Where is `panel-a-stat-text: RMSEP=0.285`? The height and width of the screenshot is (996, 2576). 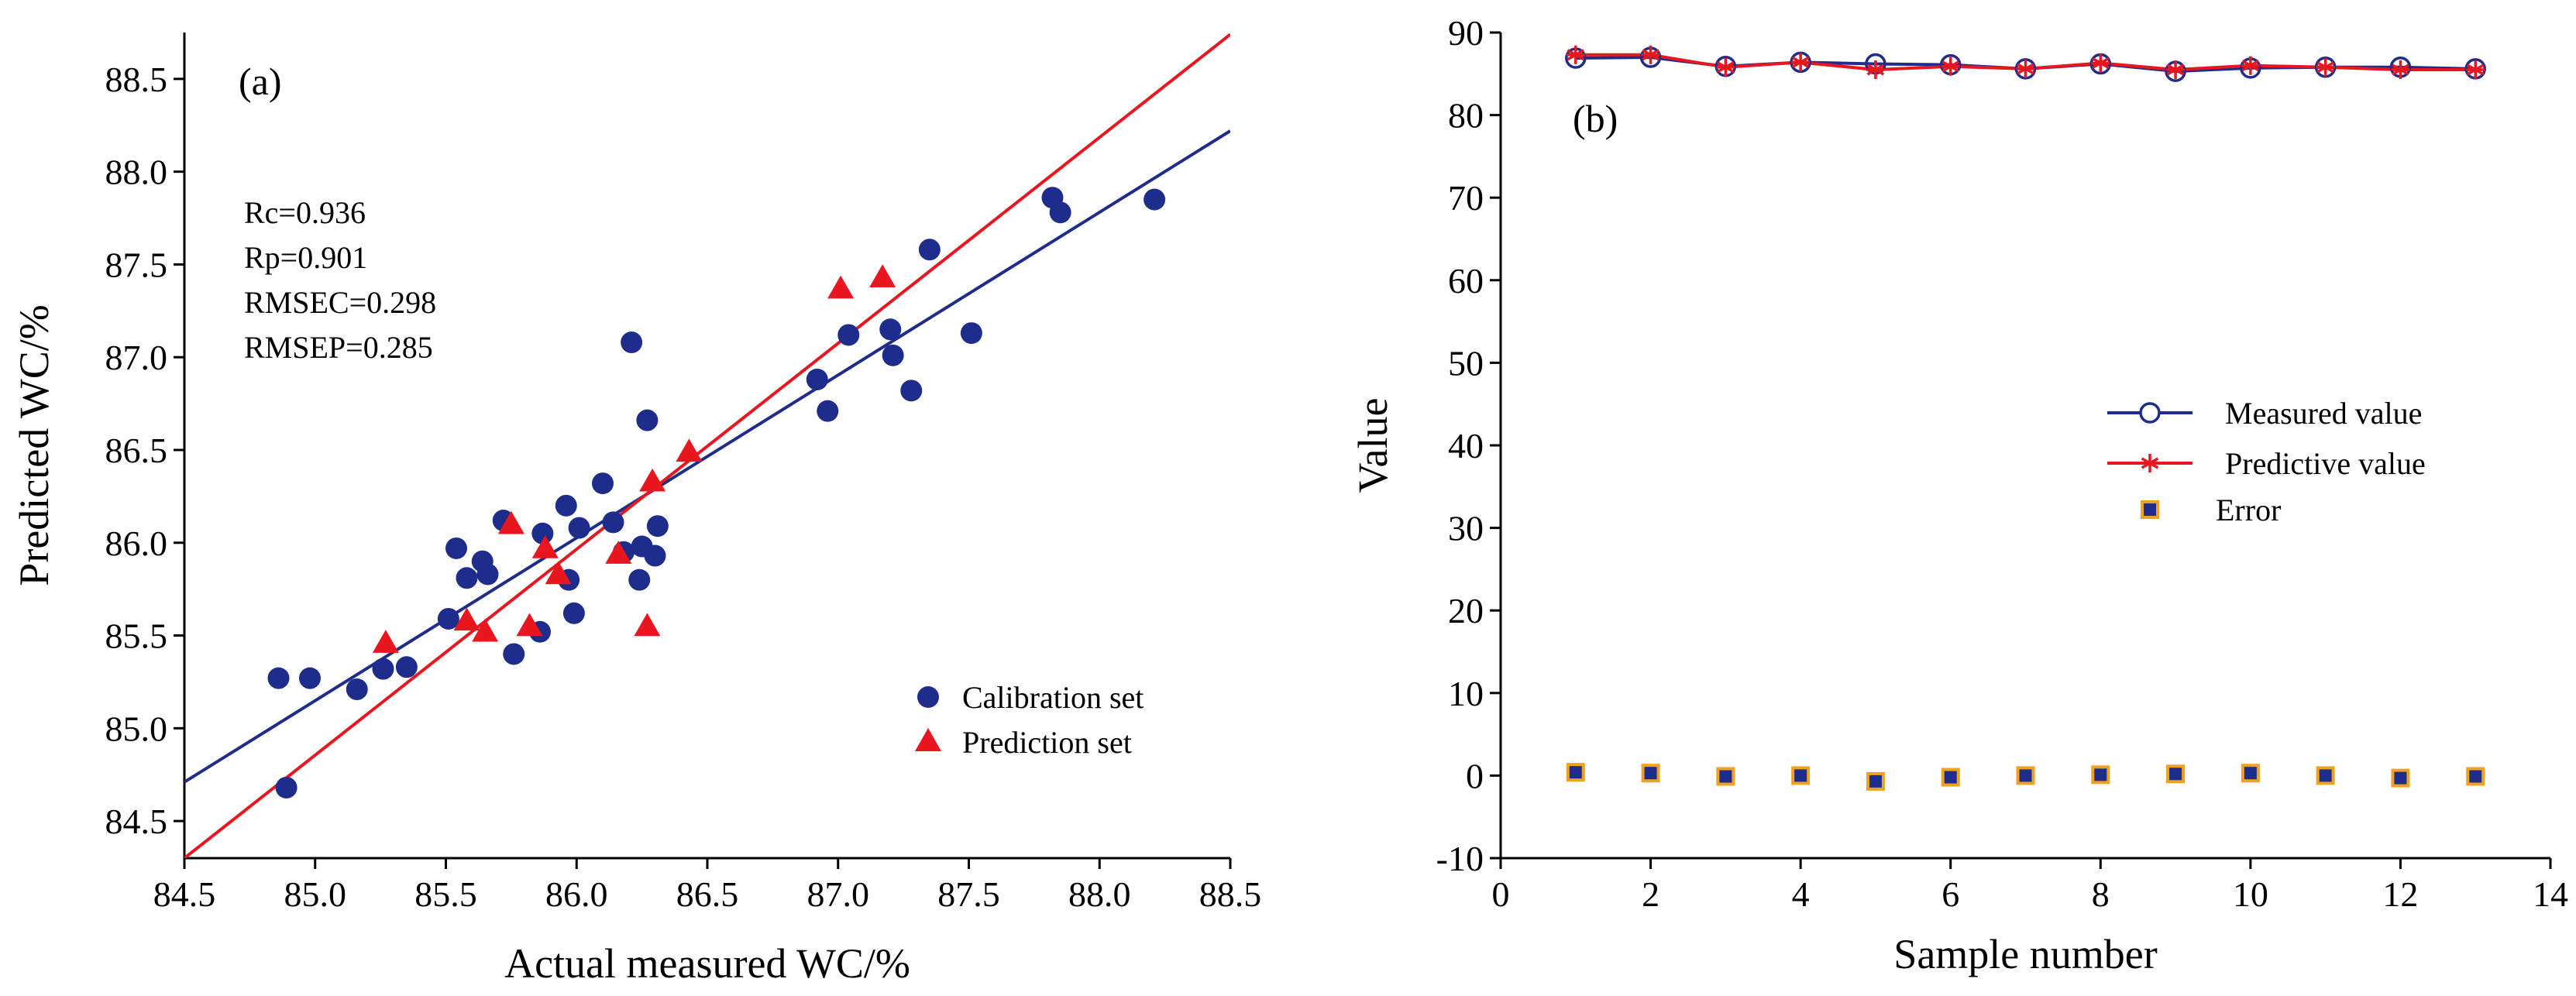 panel-a-stat-text: RMSEP=0.285 is located at coordinates (338, 348).